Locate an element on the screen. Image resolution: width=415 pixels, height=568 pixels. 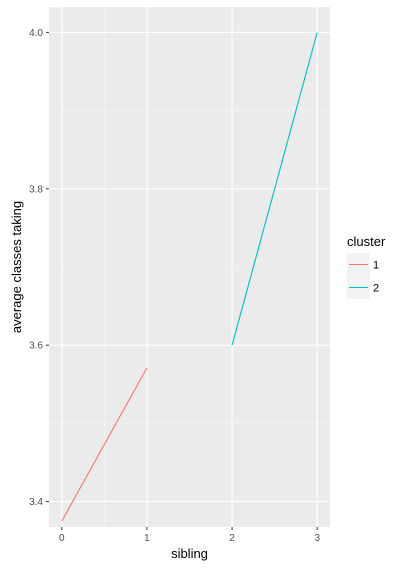
x-tick-label: 3 is located at coordinates (317, 538).